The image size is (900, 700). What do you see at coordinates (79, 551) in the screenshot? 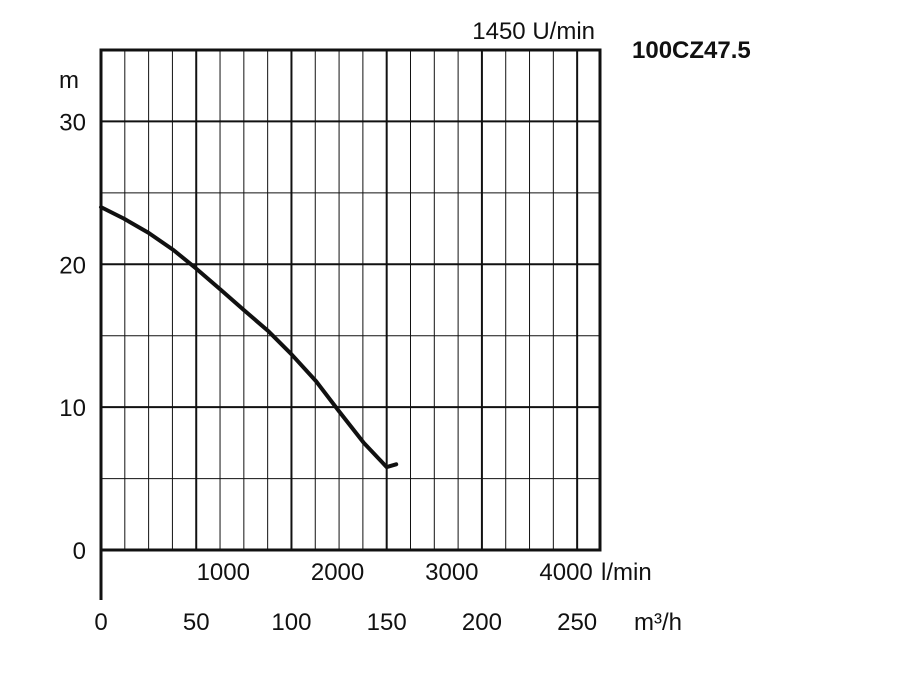
I see `y-tick-label: 0` at bounding box center [79, 551].